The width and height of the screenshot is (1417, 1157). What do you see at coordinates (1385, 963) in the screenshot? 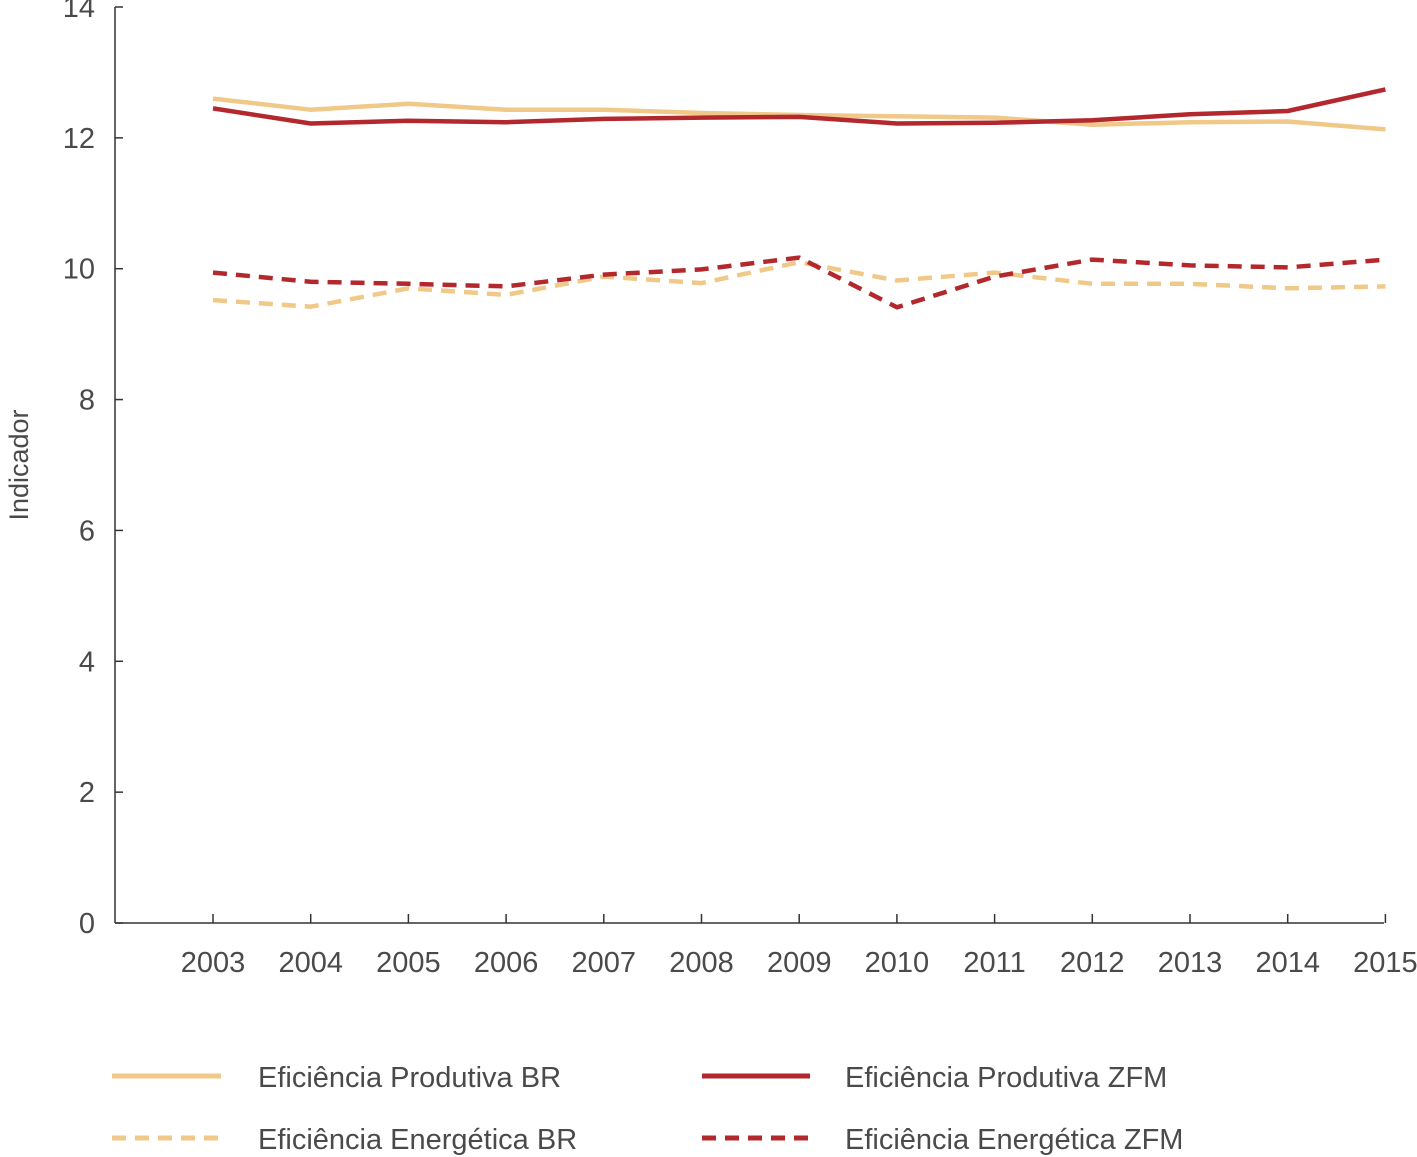
I see `x-tick-label: 2015` at bounding box center [1385, 963].